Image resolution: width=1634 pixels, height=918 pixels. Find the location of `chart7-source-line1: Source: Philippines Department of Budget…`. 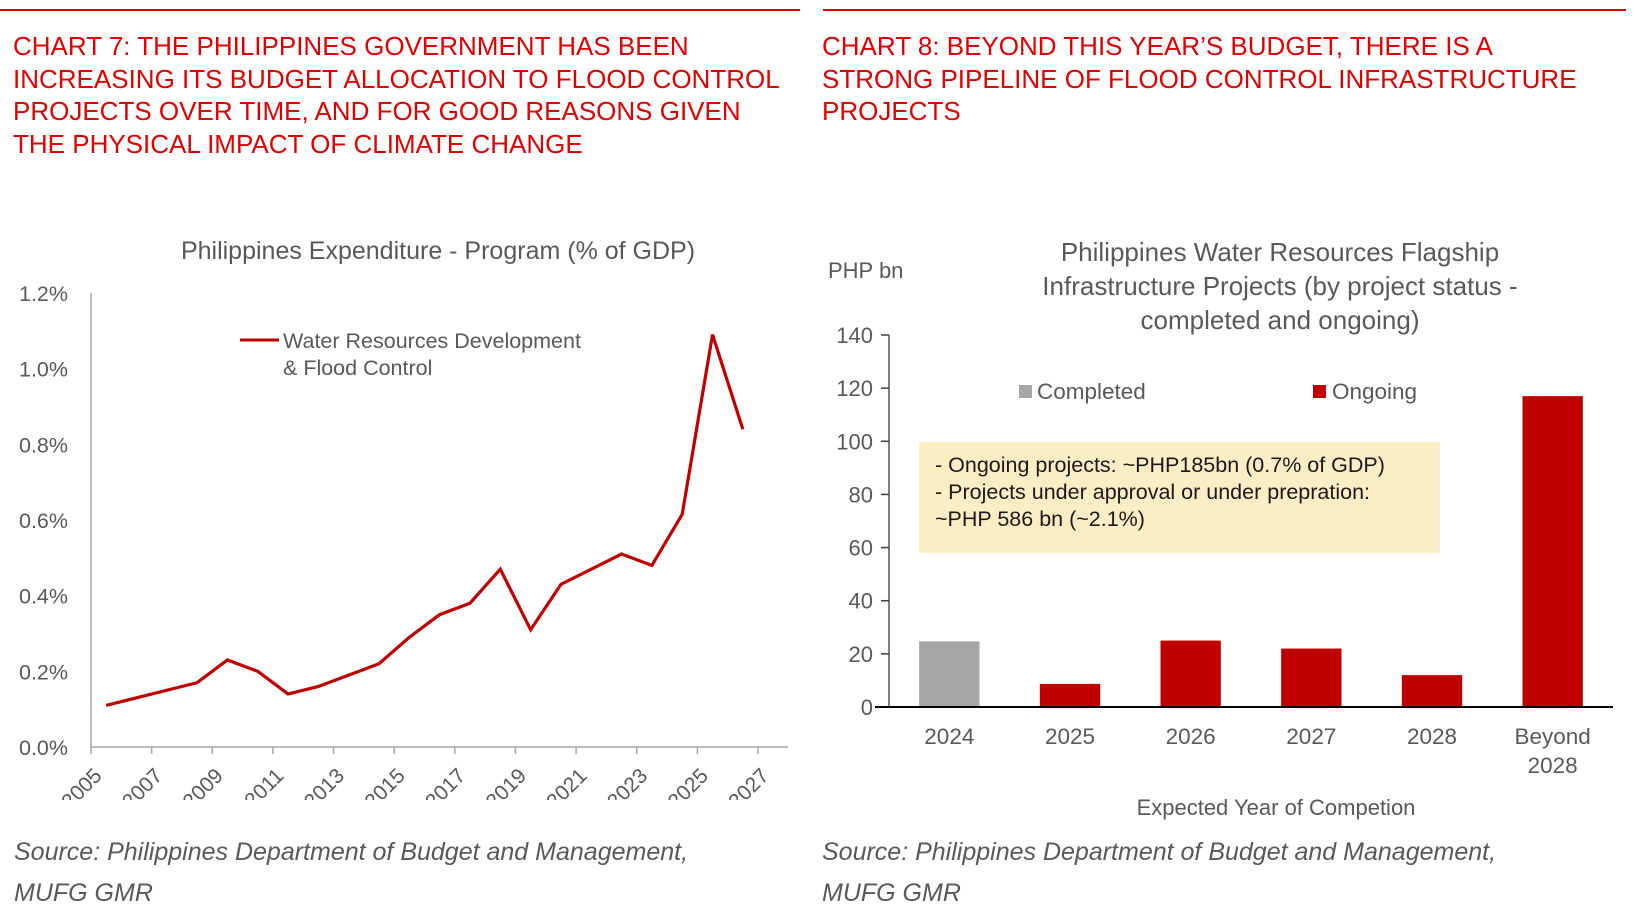

chart7-source-line1: Source: Philippines Department of Budget… is located at coordinates (351, 852).